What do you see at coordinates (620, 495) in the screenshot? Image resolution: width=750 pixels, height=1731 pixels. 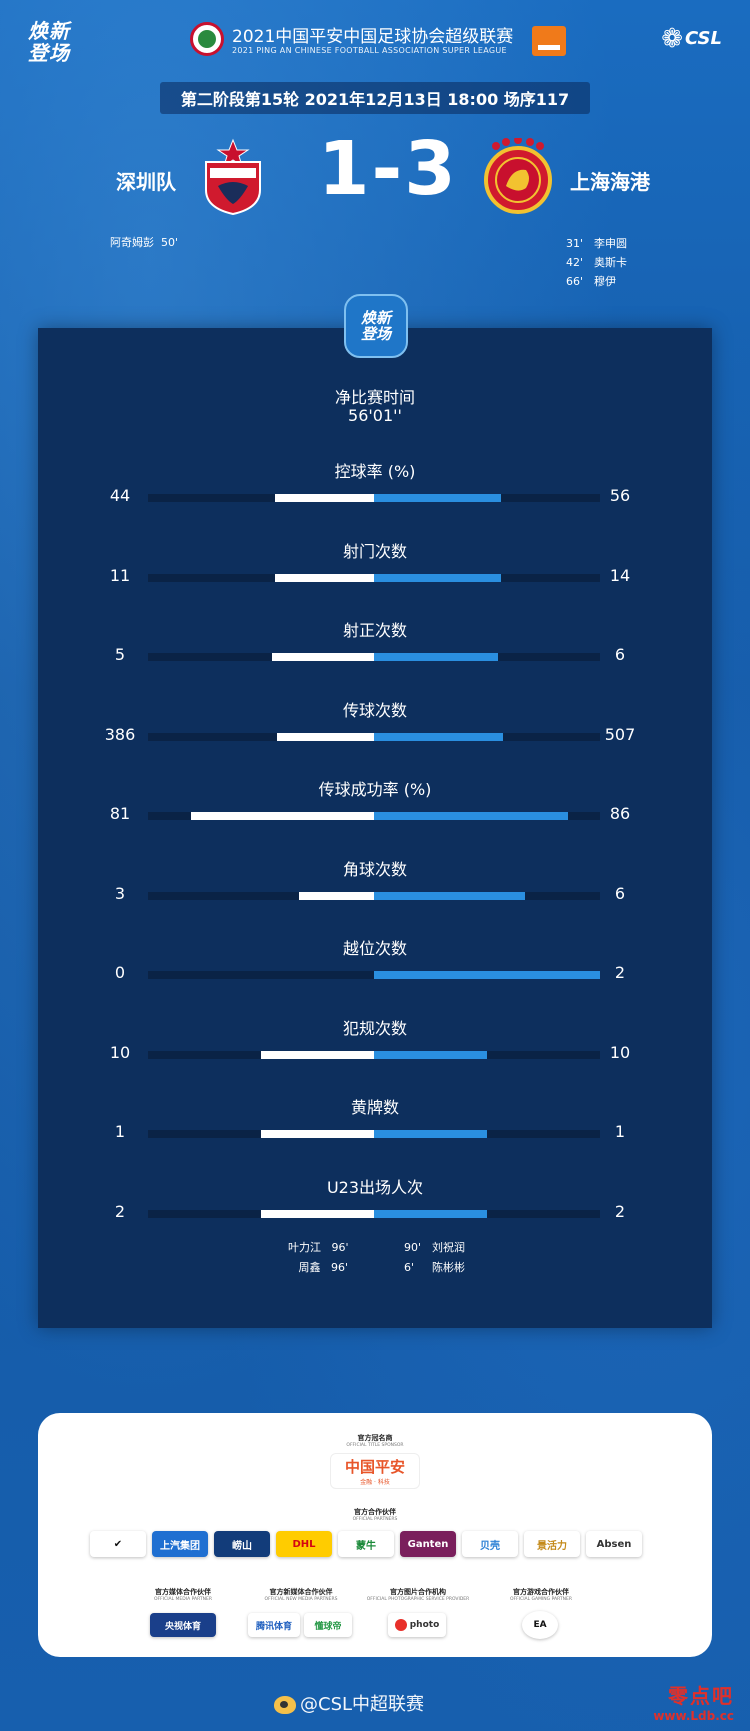 I see `stat-away-value: 56` at bounding box center [620, 495].